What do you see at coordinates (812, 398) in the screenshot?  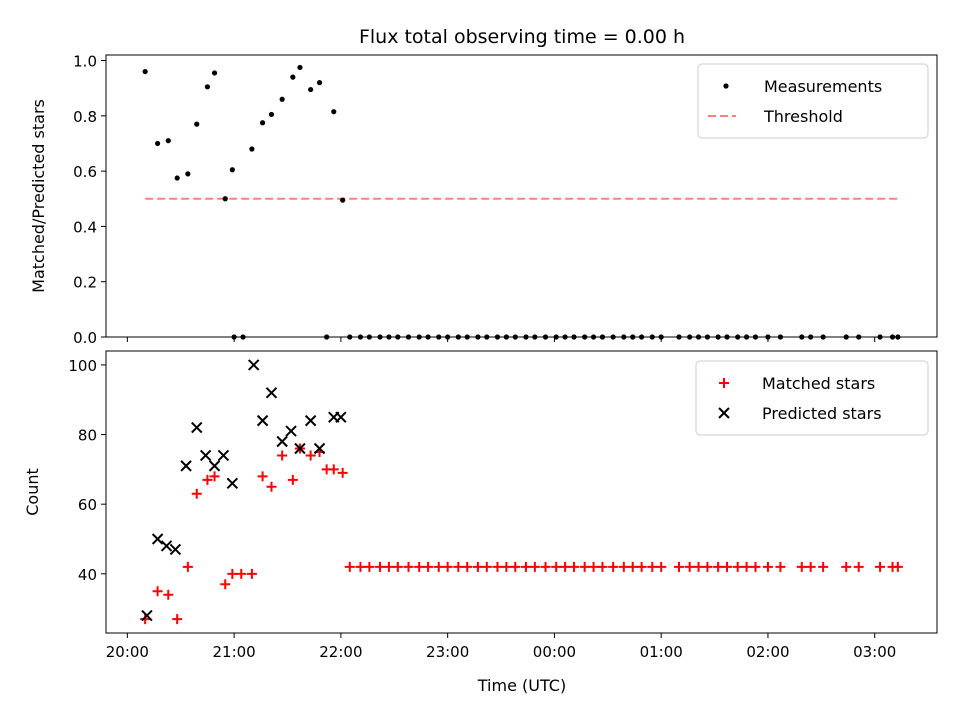 I see `bottom-legend-frame` at bounding box center [812, 398].